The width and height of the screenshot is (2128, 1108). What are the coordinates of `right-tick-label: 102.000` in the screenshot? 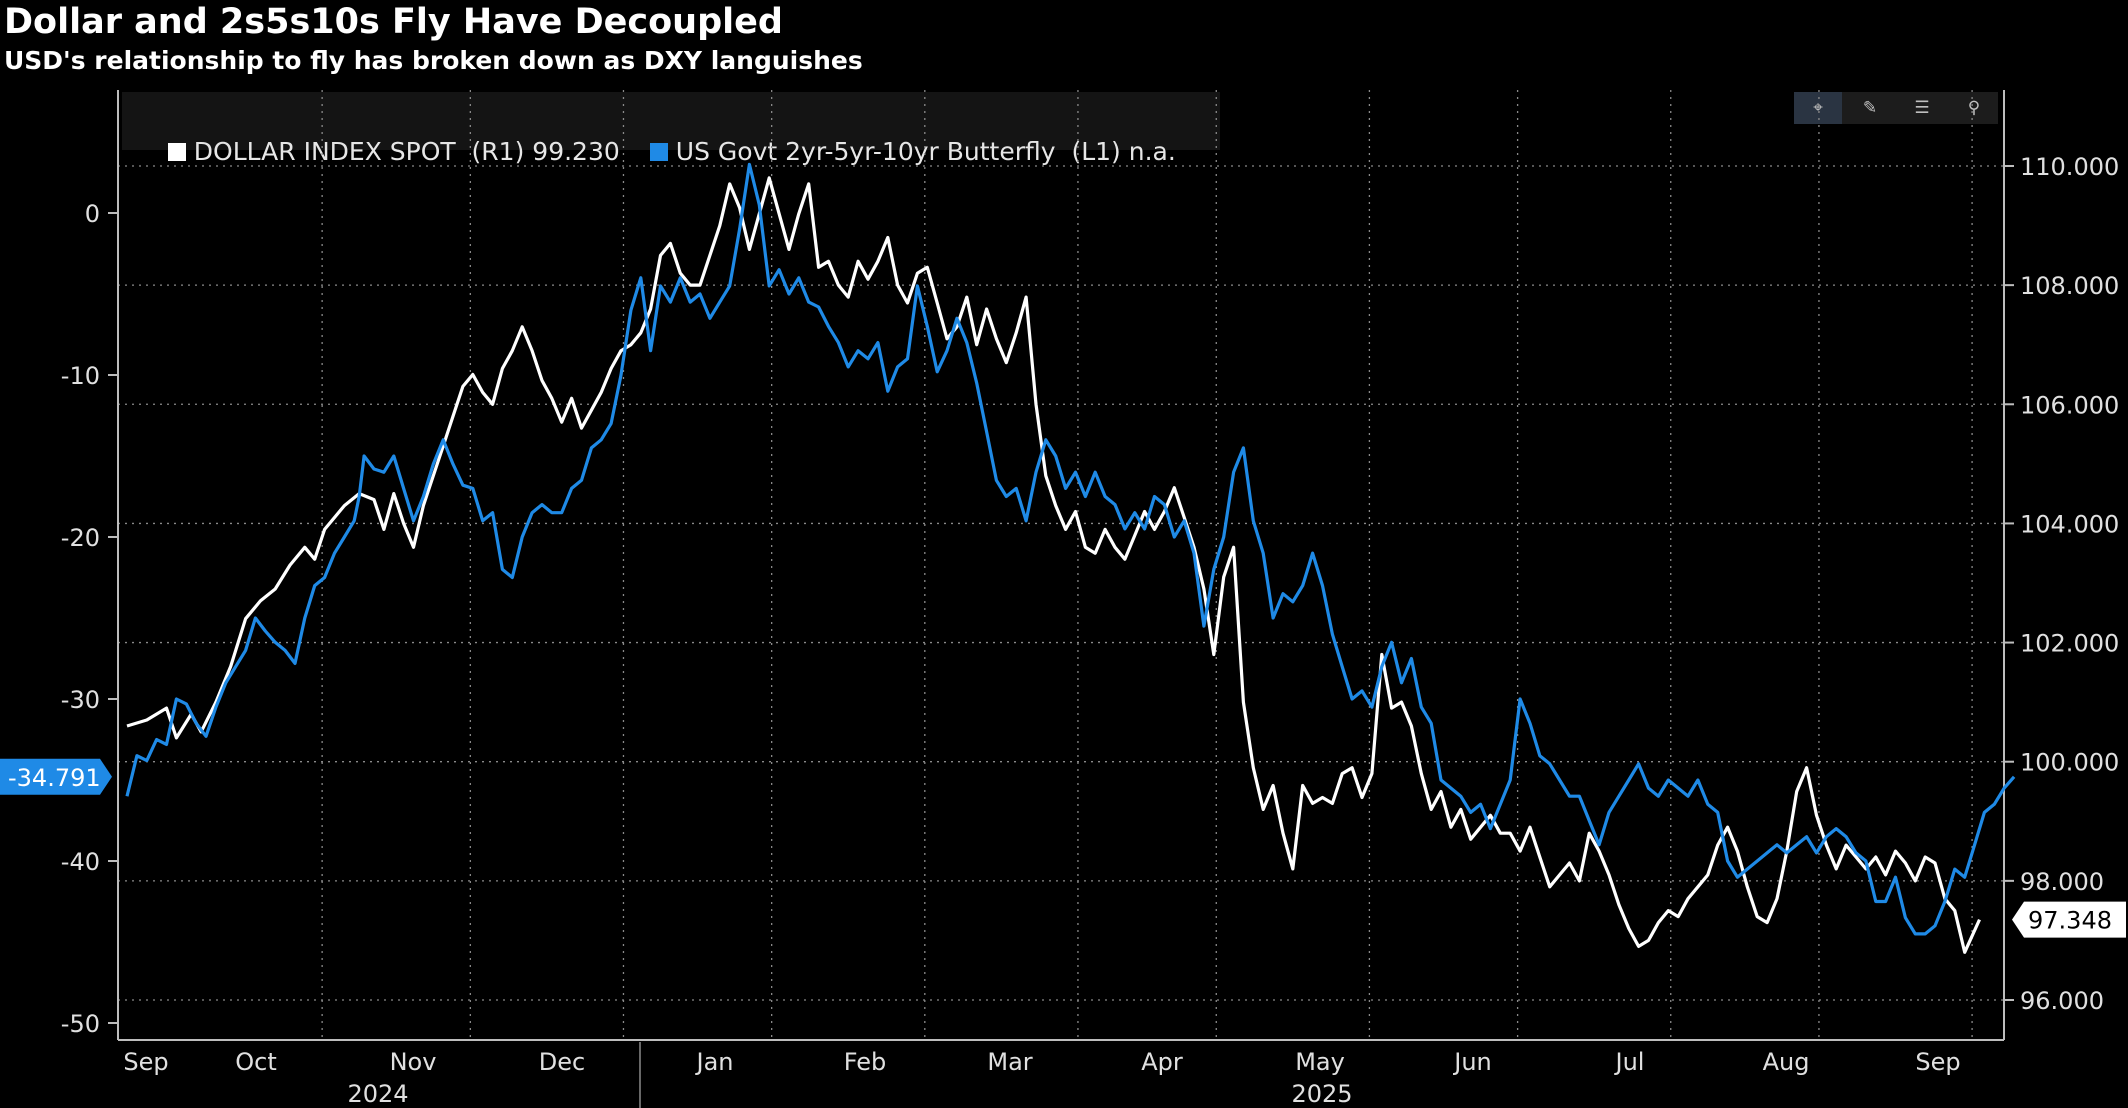 It's located at (2069, 644).